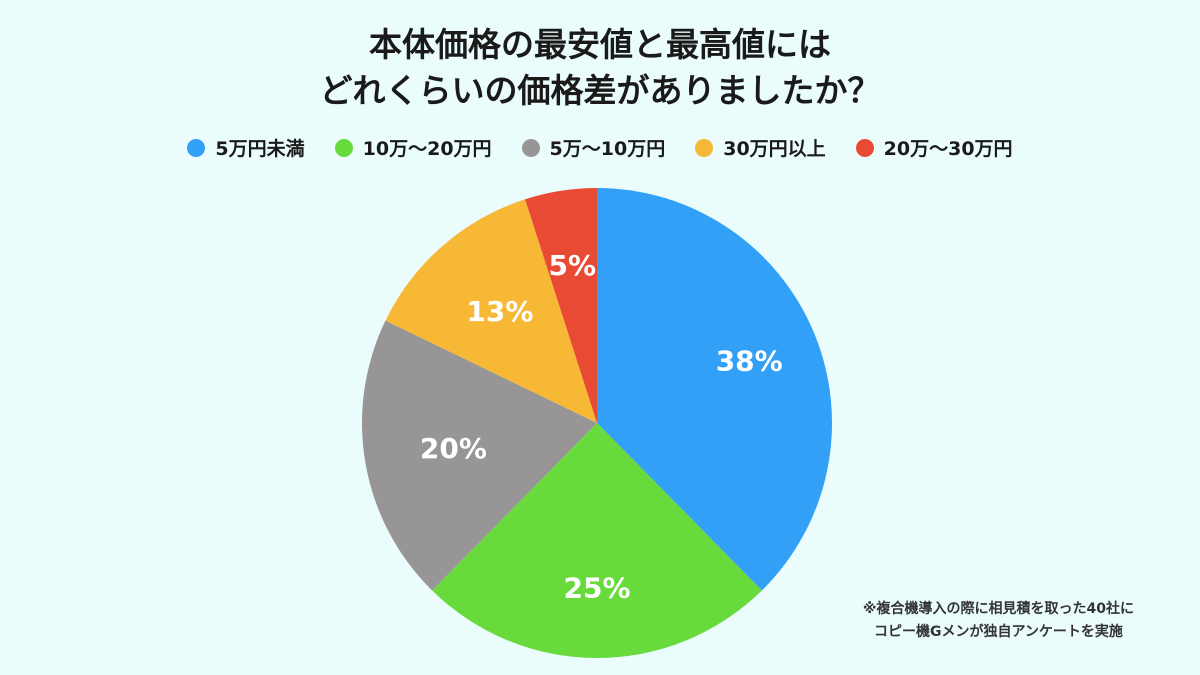 This screenshot has height=675, width=1200. Describe the element at coordinates (607, 149) in the screenshot. I see `legend-label: 5万〜10万円` at that location.